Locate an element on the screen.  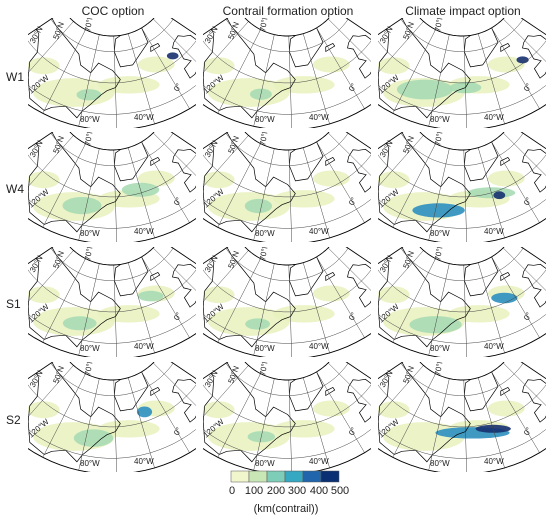
colorbar-unit: (km(contrail)) is located at coordinates (286, 509).